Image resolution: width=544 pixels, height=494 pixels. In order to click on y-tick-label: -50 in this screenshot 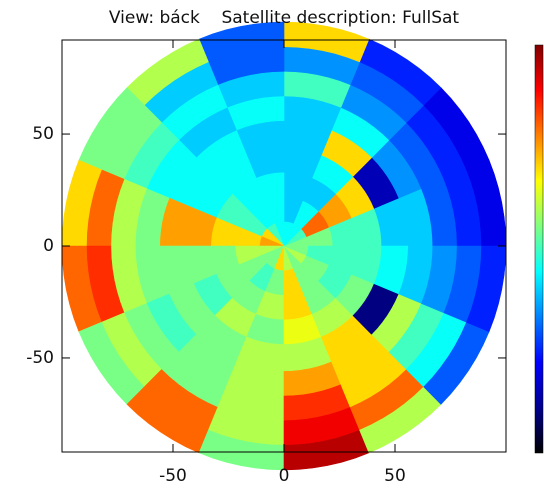, I will do `click(40, 358)`.